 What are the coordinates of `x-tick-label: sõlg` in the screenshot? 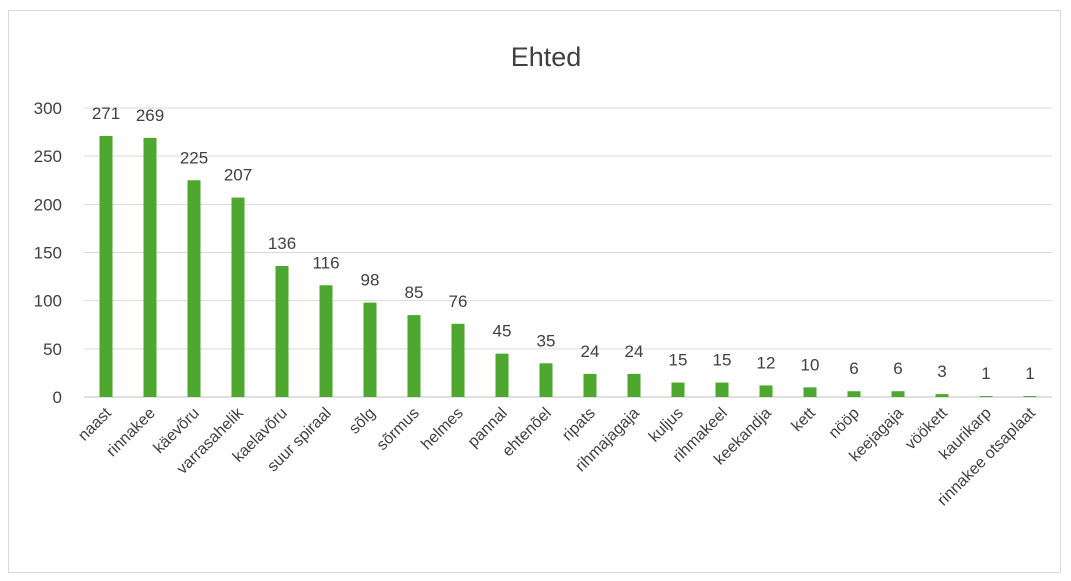 It's located at (362, 421).